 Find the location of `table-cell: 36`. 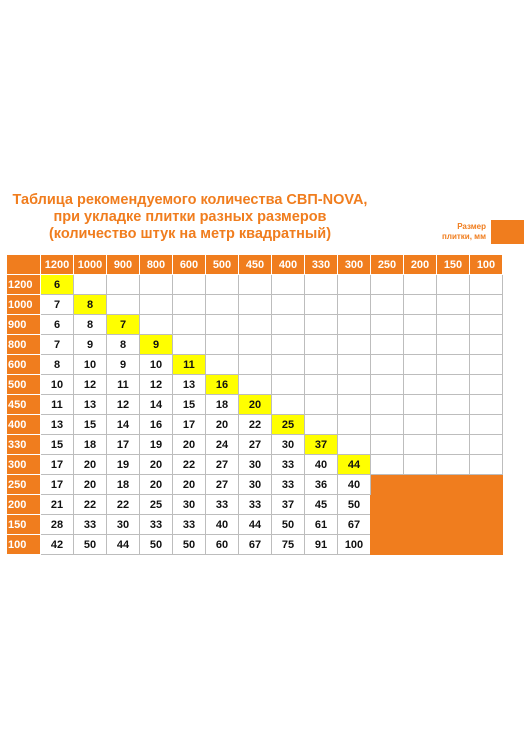

table-cell: 36 is located at coordinates (321, 484).